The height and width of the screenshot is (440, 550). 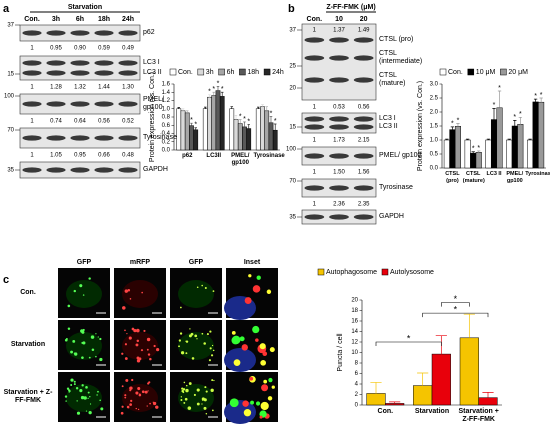 I want to click on quant-value: 1.73, so click(x=339, y=141).